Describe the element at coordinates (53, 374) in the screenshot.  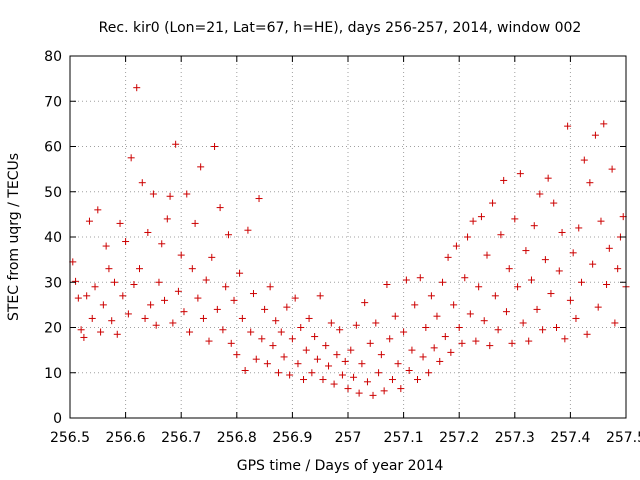
I see `y-tick-label: 10` at that location.